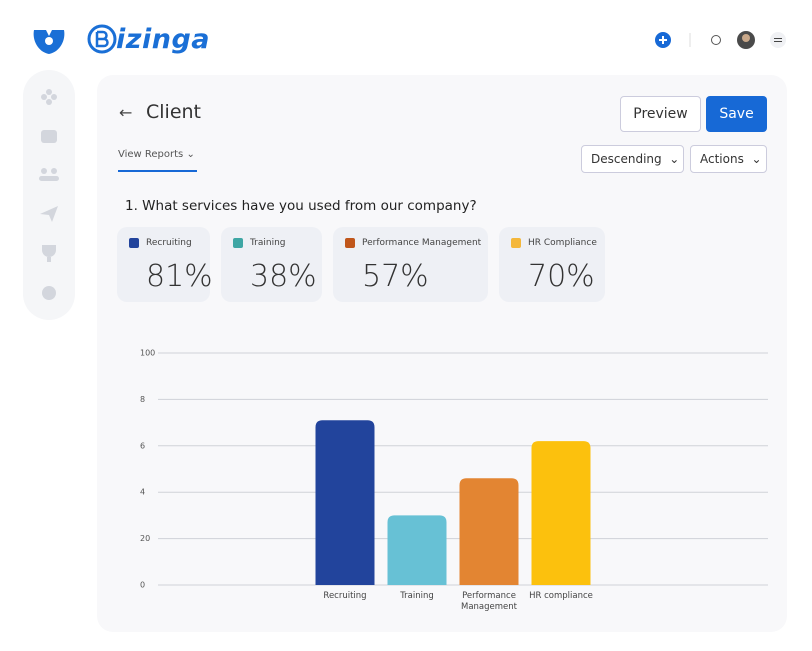 The height and width of the screenshot is (651, 812). I want to click on brand-b-glyph, so click(102, 39).